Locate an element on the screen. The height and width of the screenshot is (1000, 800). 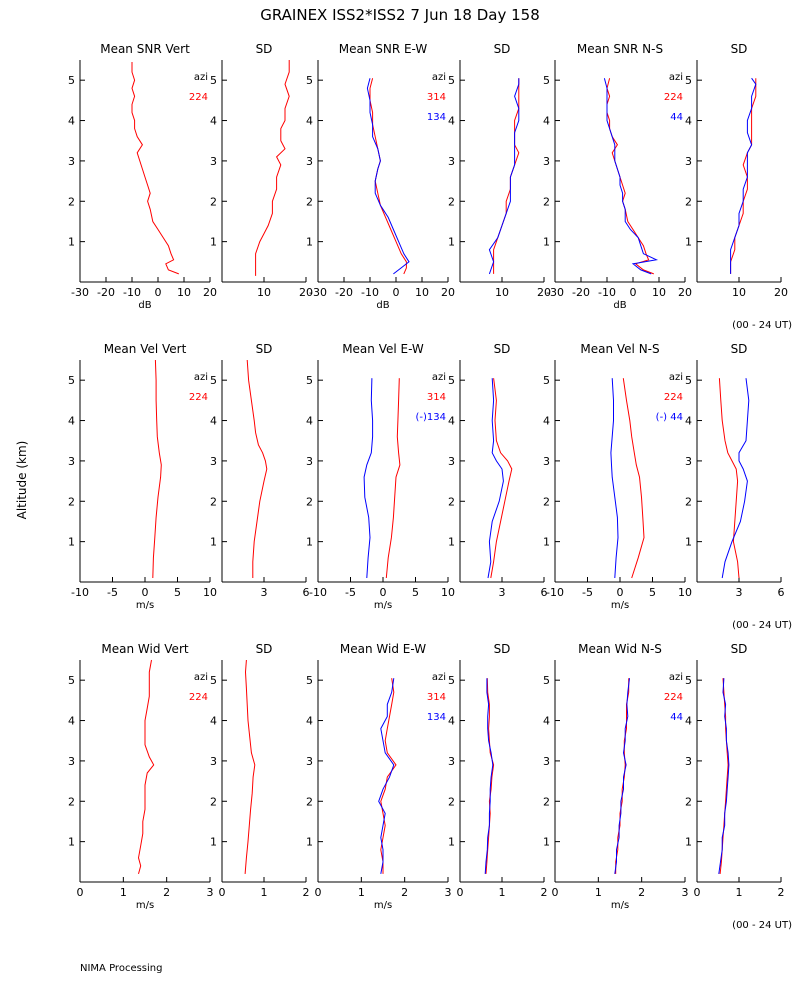
x-axis-label: dB is located at coordinates (382, 305).